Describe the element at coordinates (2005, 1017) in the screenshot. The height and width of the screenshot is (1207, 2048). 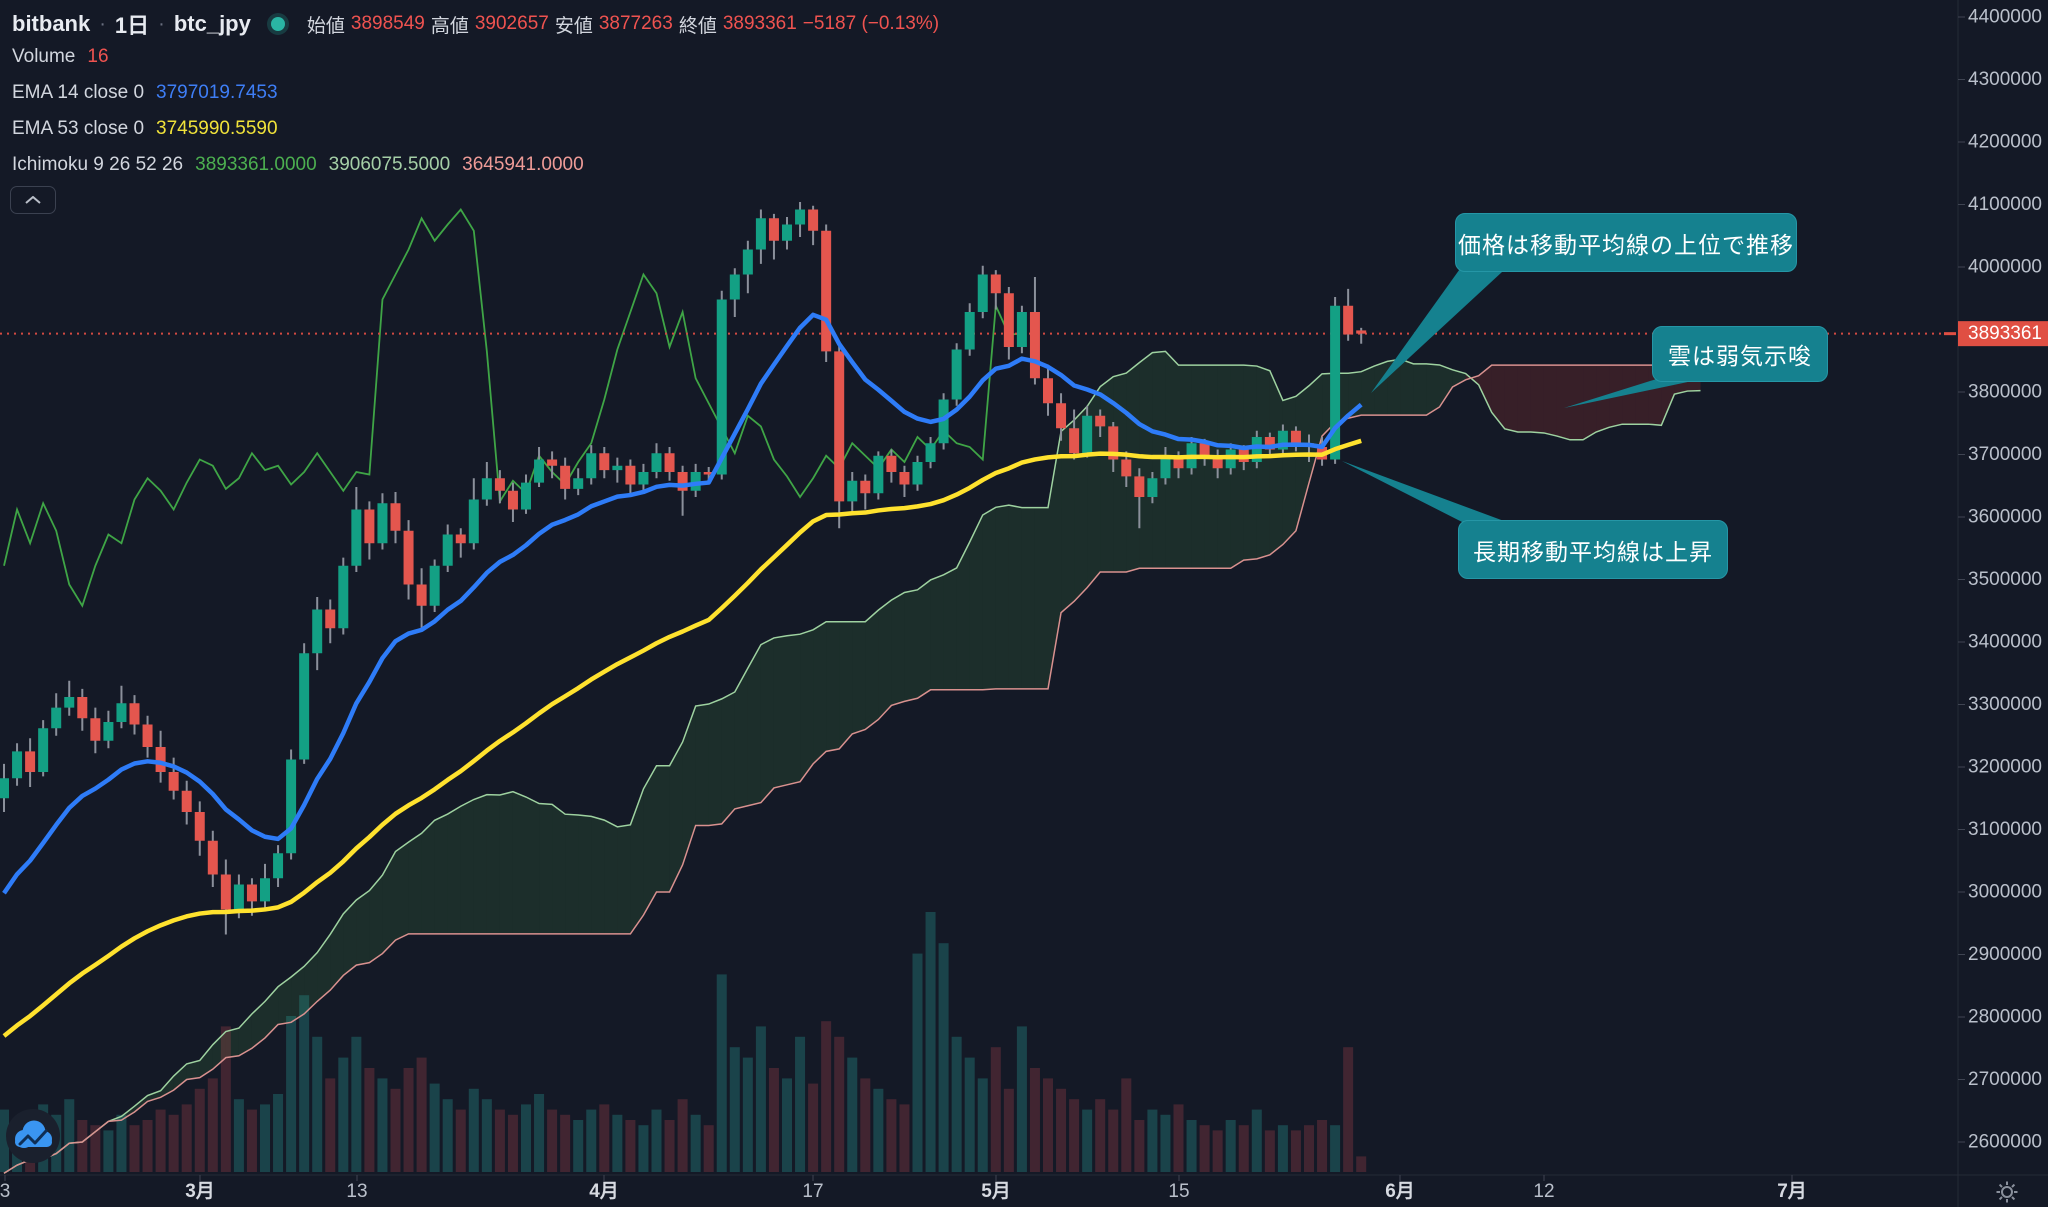
I see `svg-text: 2800000` at that location.